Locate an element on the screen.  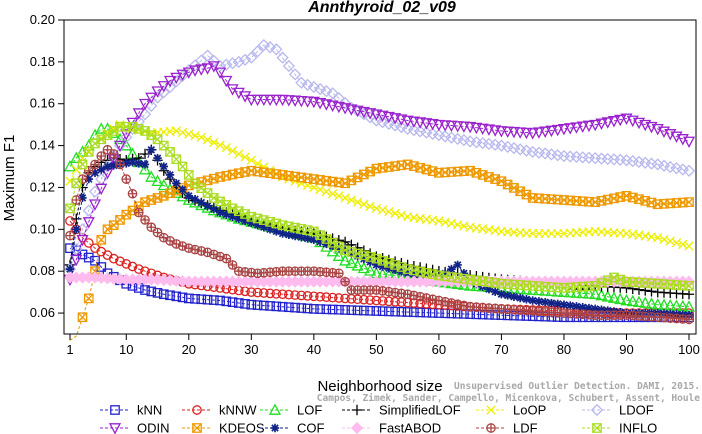
y-tick-label: 0.08 is located at coordinates (42, 270).